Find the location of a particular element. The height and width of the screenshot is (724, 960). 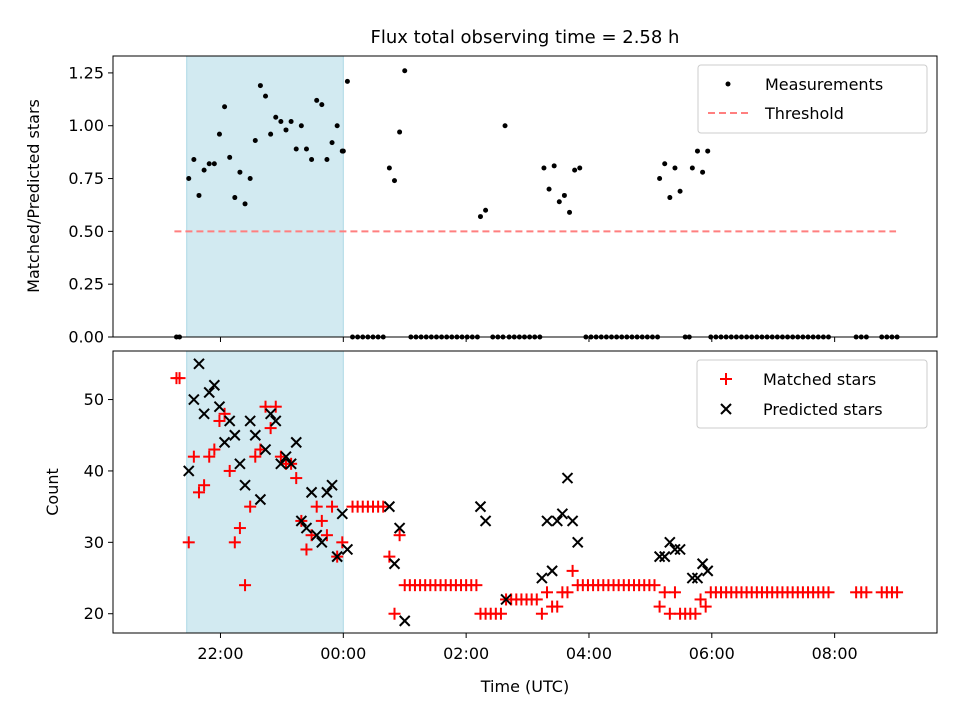

top-legend-box is located at coordinates (812, 99).